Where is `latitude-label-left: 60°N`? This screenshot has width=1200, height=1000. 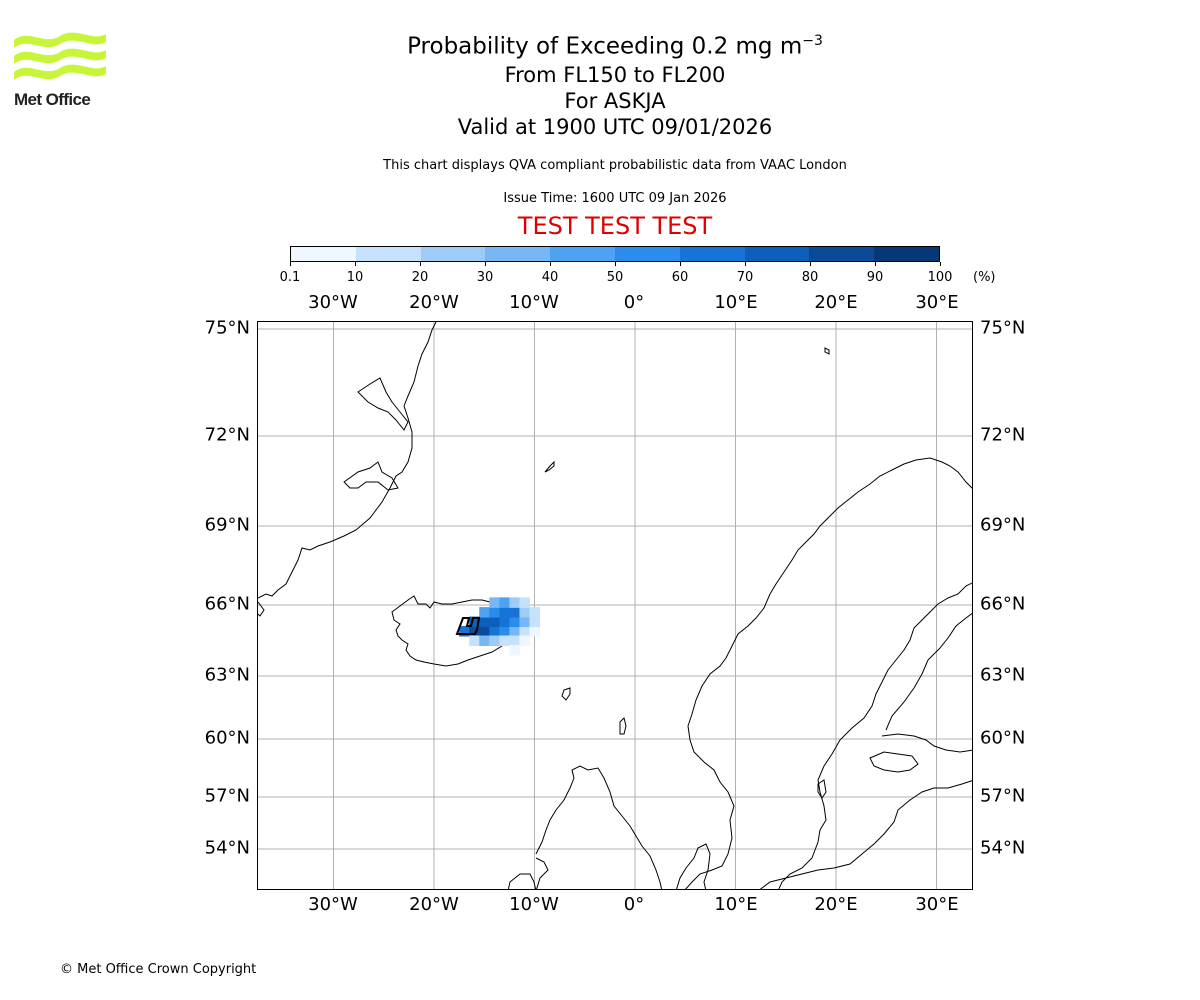 latitude-label-left: 60°N is located at coordinates (227, 738).